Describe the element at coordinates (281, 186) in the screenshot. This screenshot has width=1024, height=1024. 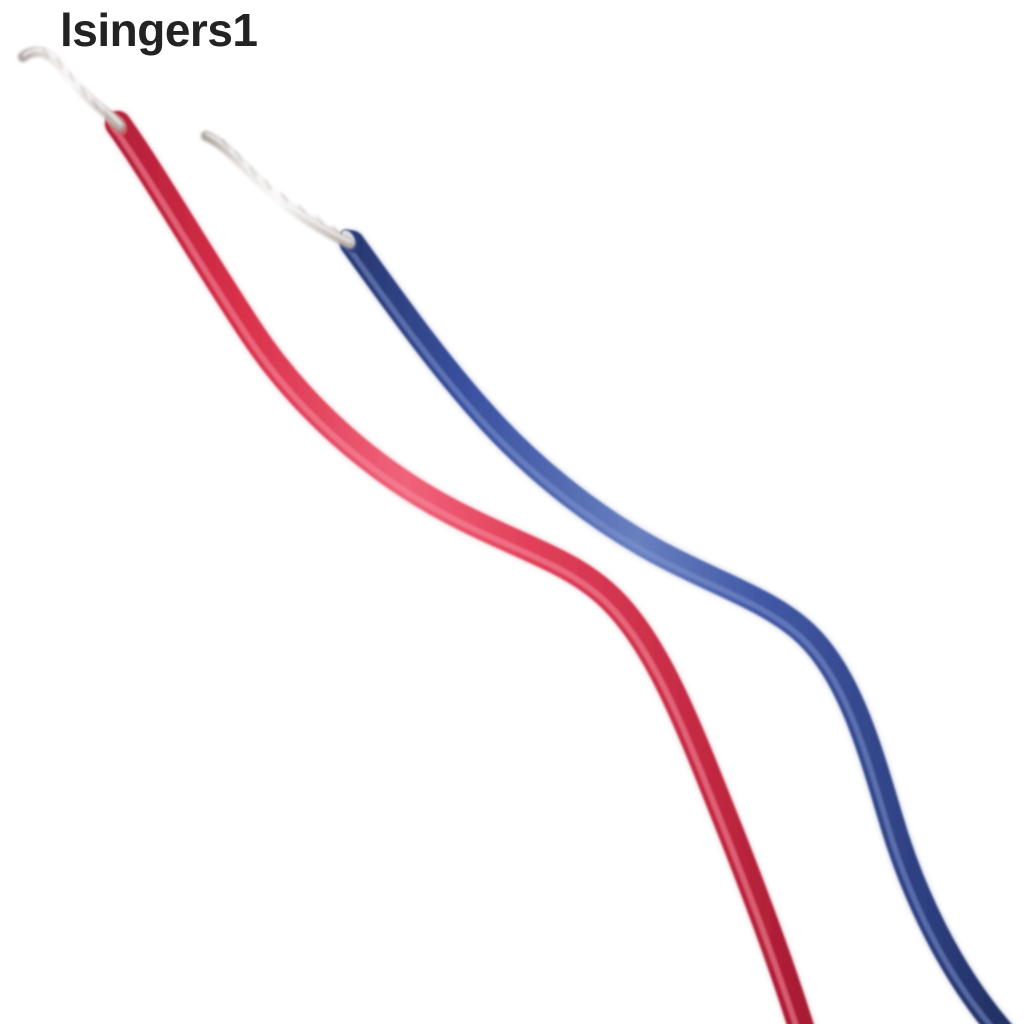
I see `blue-wire-strand-twists` at that location.